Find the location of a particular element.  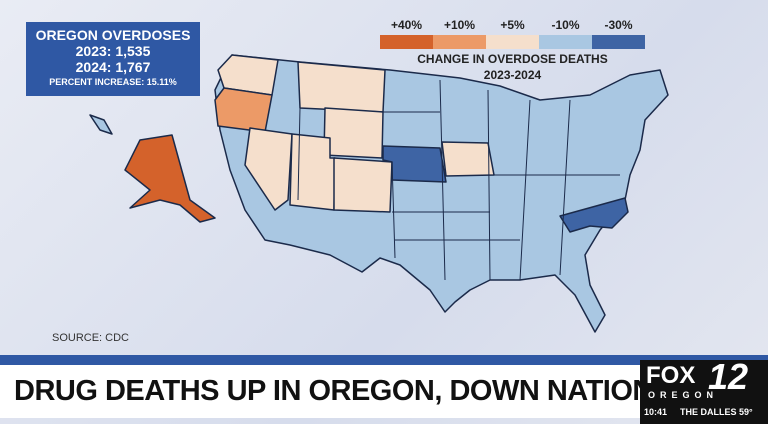

station-name: FOX is located at coordinates (671, 375).